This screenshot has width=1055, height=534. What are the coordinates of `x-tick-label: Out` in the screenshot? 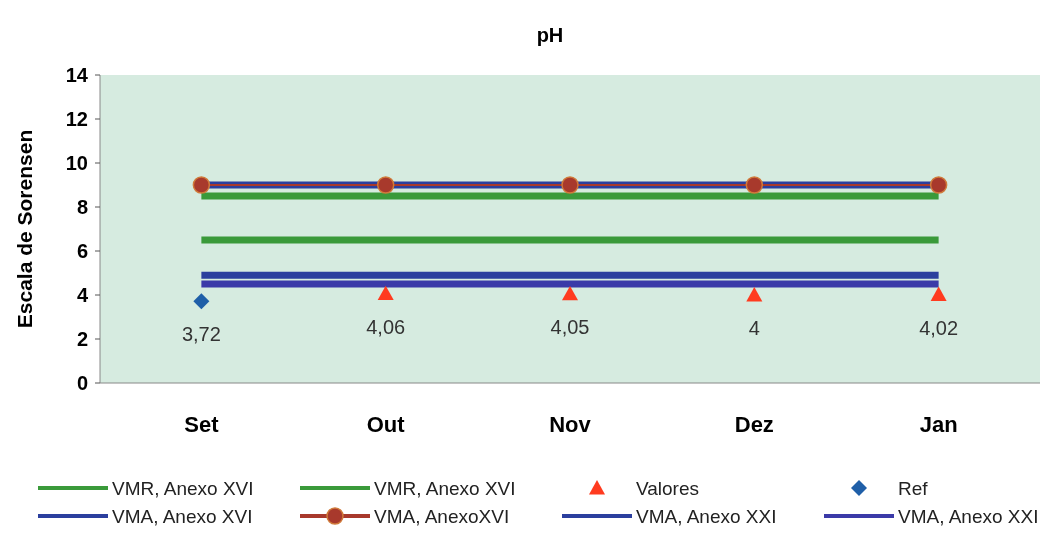 It's located at (386, 424).